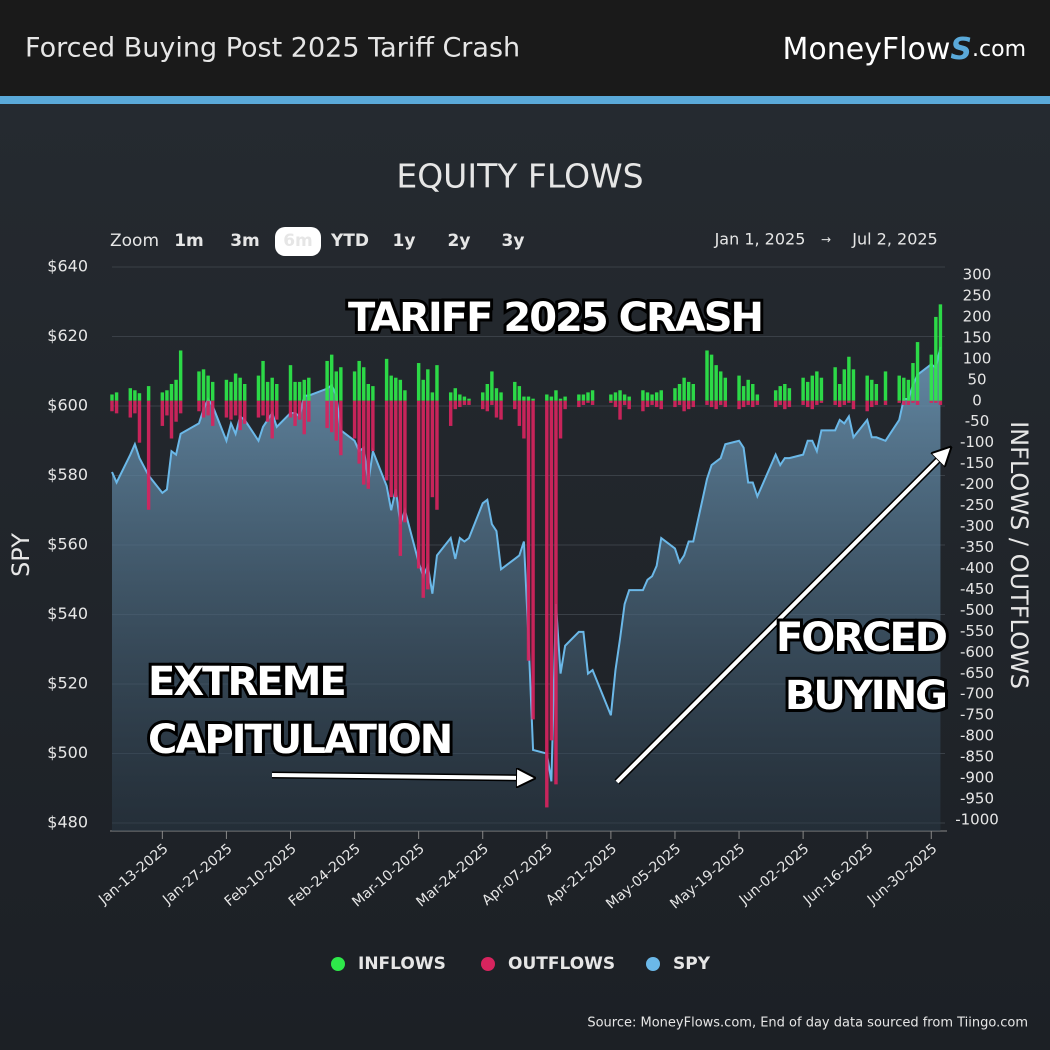  What do you see at coordinates (977, 631) in the screenshot?
I see `y2-tick-label: -550` at bounding box center [977, 631].